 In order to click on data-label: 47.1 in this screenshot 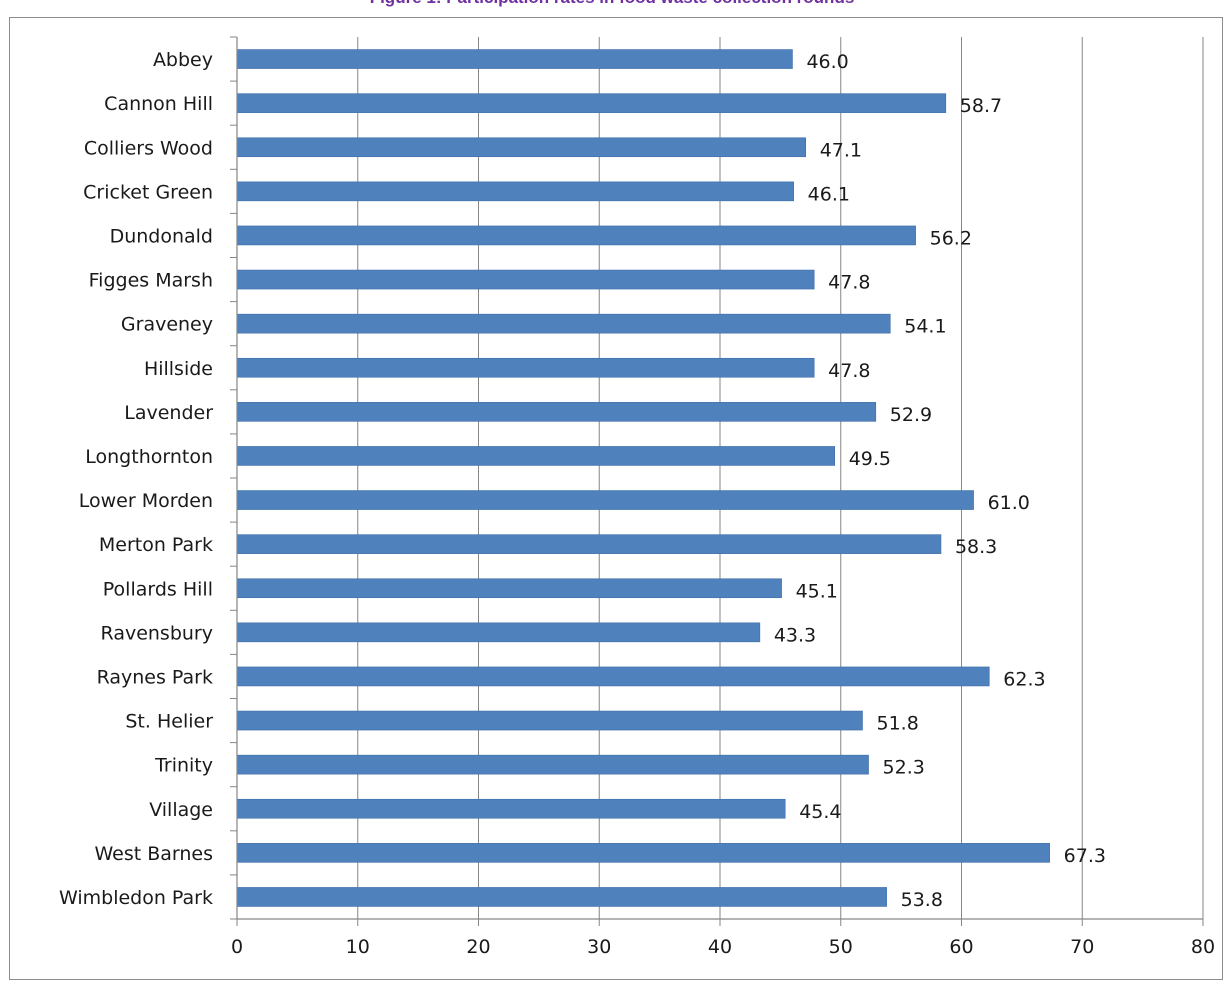, I will do `click(841, 150)`.